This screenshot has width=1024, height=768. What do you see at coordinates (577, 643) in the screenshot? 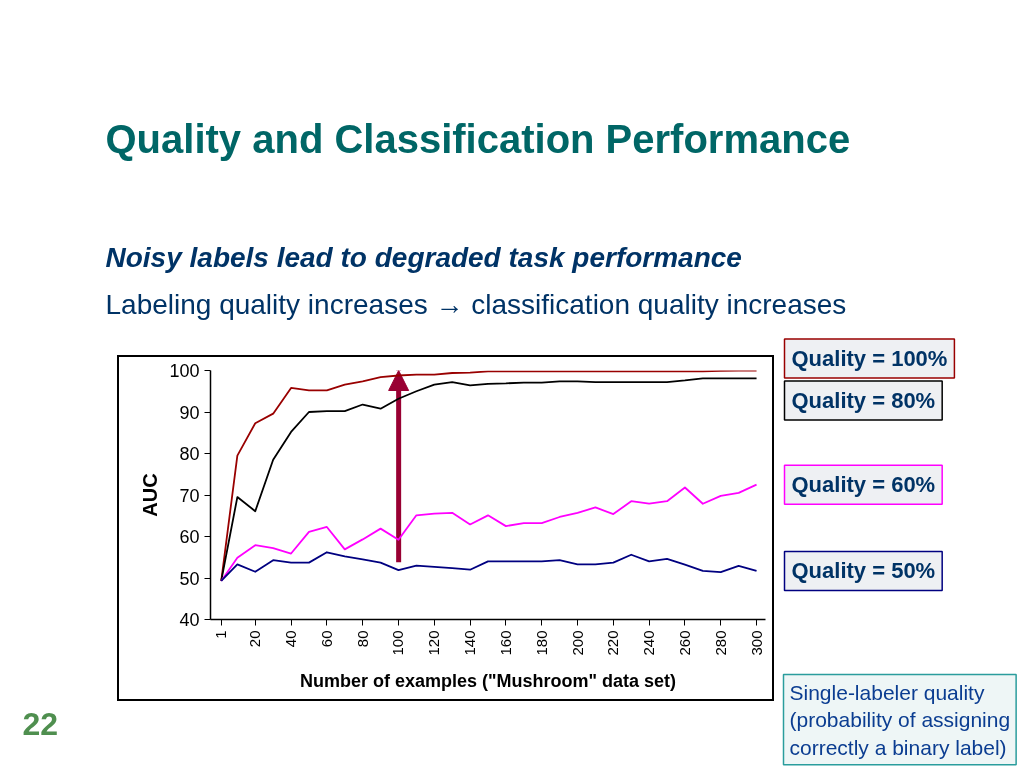
I see `x-tick-label: 200` at bounding box center [577, 643].